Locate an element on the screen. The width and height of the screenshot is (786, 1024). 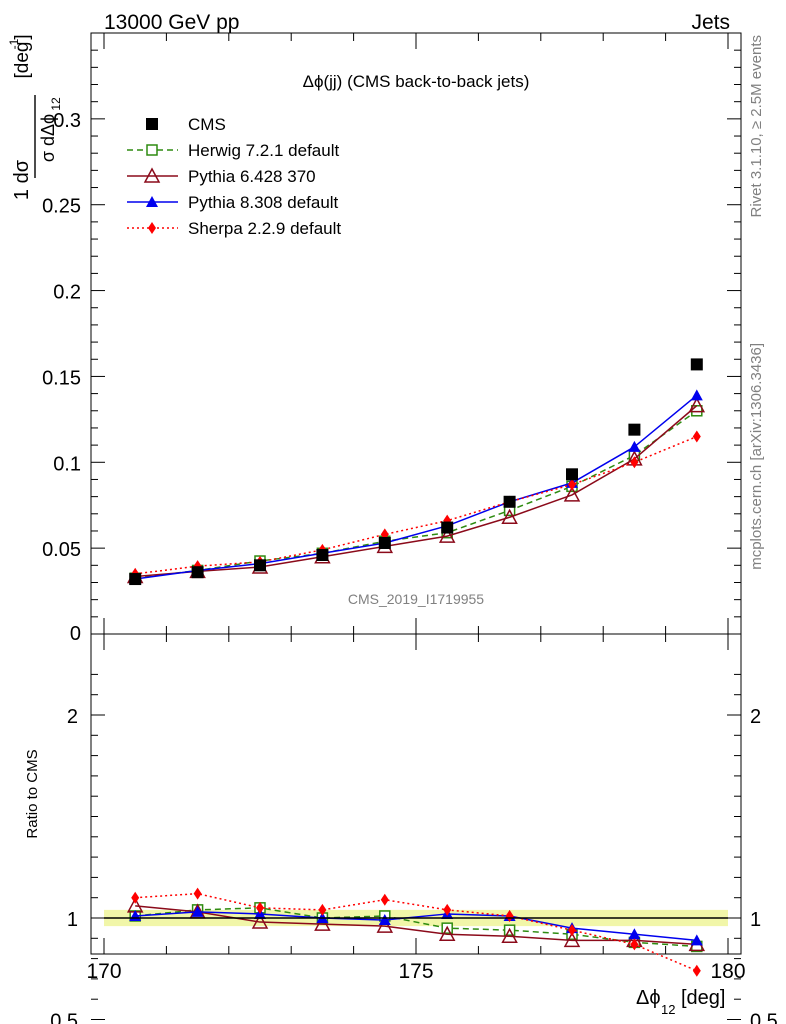
y-tick-label: 0.05 is located at coordinates (61, 550).